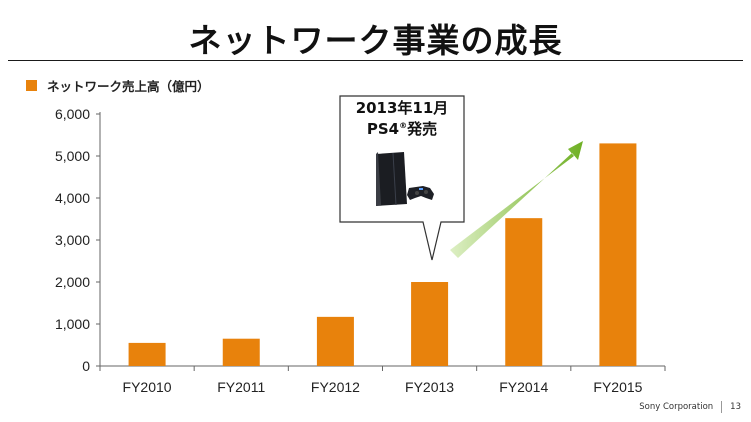 This screenshot has width=751, height=422. Describe the element at coordinates (375, 60) in the screenshot. I see `title-divider` at that location.